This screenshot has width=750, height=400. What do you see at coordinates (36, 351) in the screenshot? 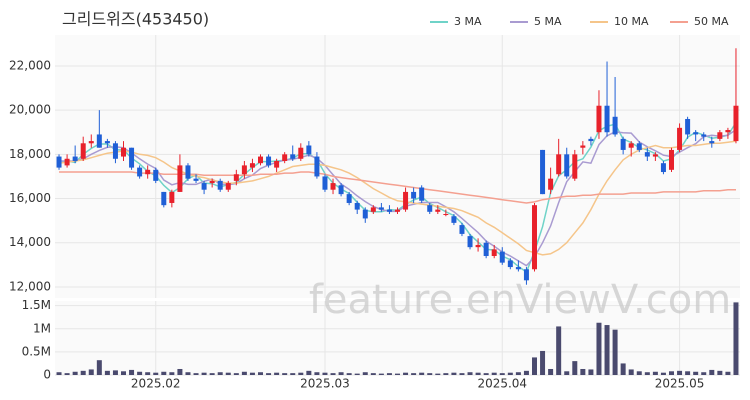
I see `volume-tick-label: 0.5M` at bounding box center [36, 351].